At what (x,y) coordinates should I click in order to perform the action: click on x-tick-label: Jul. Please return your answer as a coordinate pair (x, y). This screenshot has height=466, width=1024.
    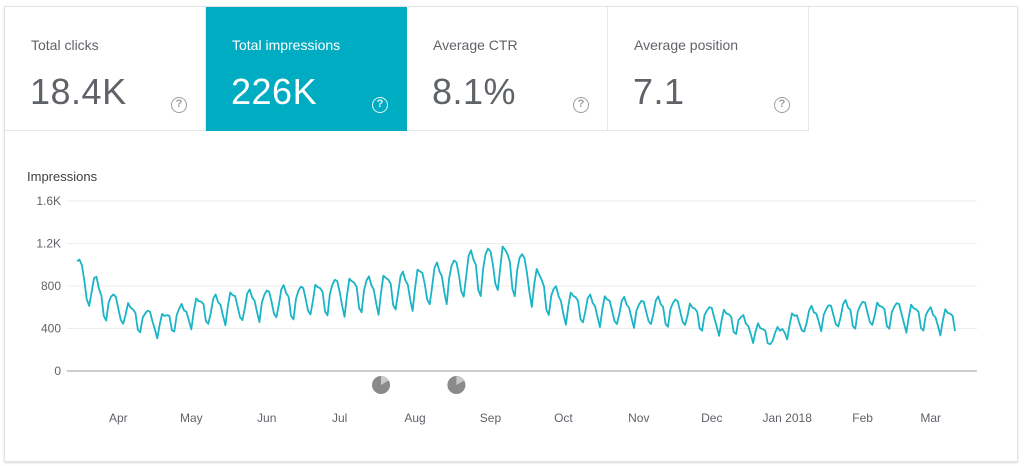
    Looking at the image, I should click on (339, 418).